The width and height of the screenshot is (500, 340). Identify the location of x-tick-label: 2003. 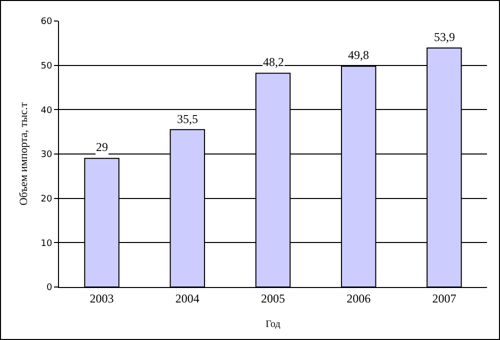
(102, 298).